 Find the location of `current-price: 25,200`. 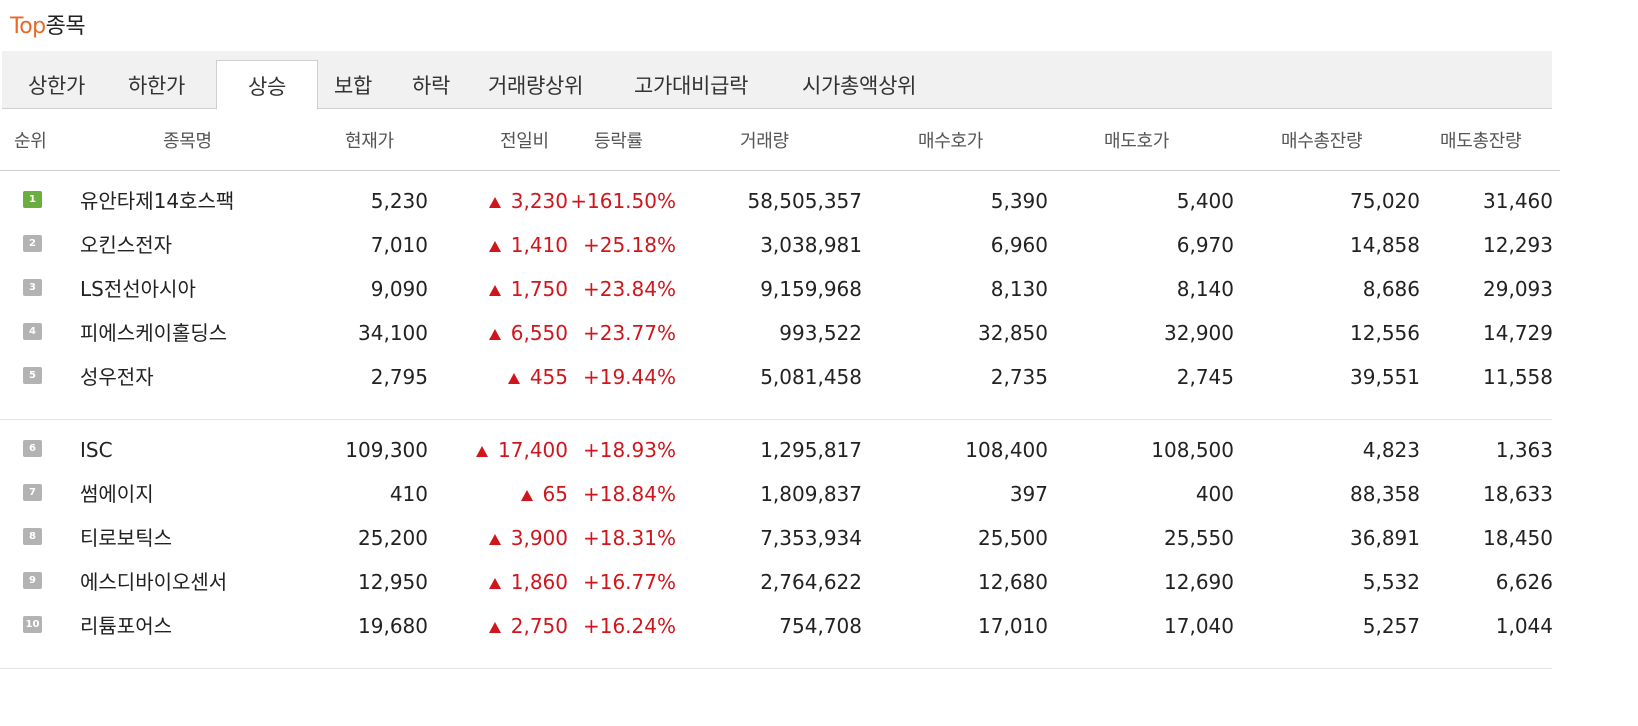

current-price: 25,200 is located at coordinates (393, 538).